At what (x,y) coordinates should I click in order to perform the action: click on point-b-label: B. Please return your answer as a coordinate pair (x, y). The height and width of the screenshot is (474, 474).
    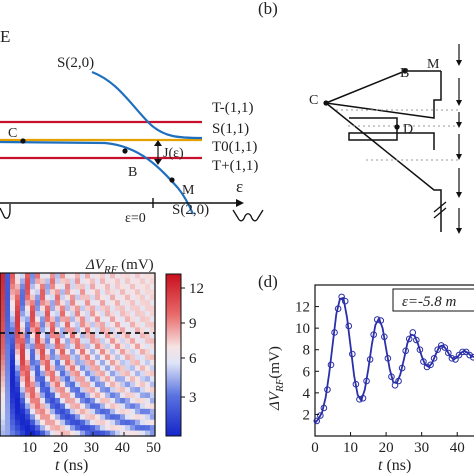
    Looking at the image, I should click on (132, 172).